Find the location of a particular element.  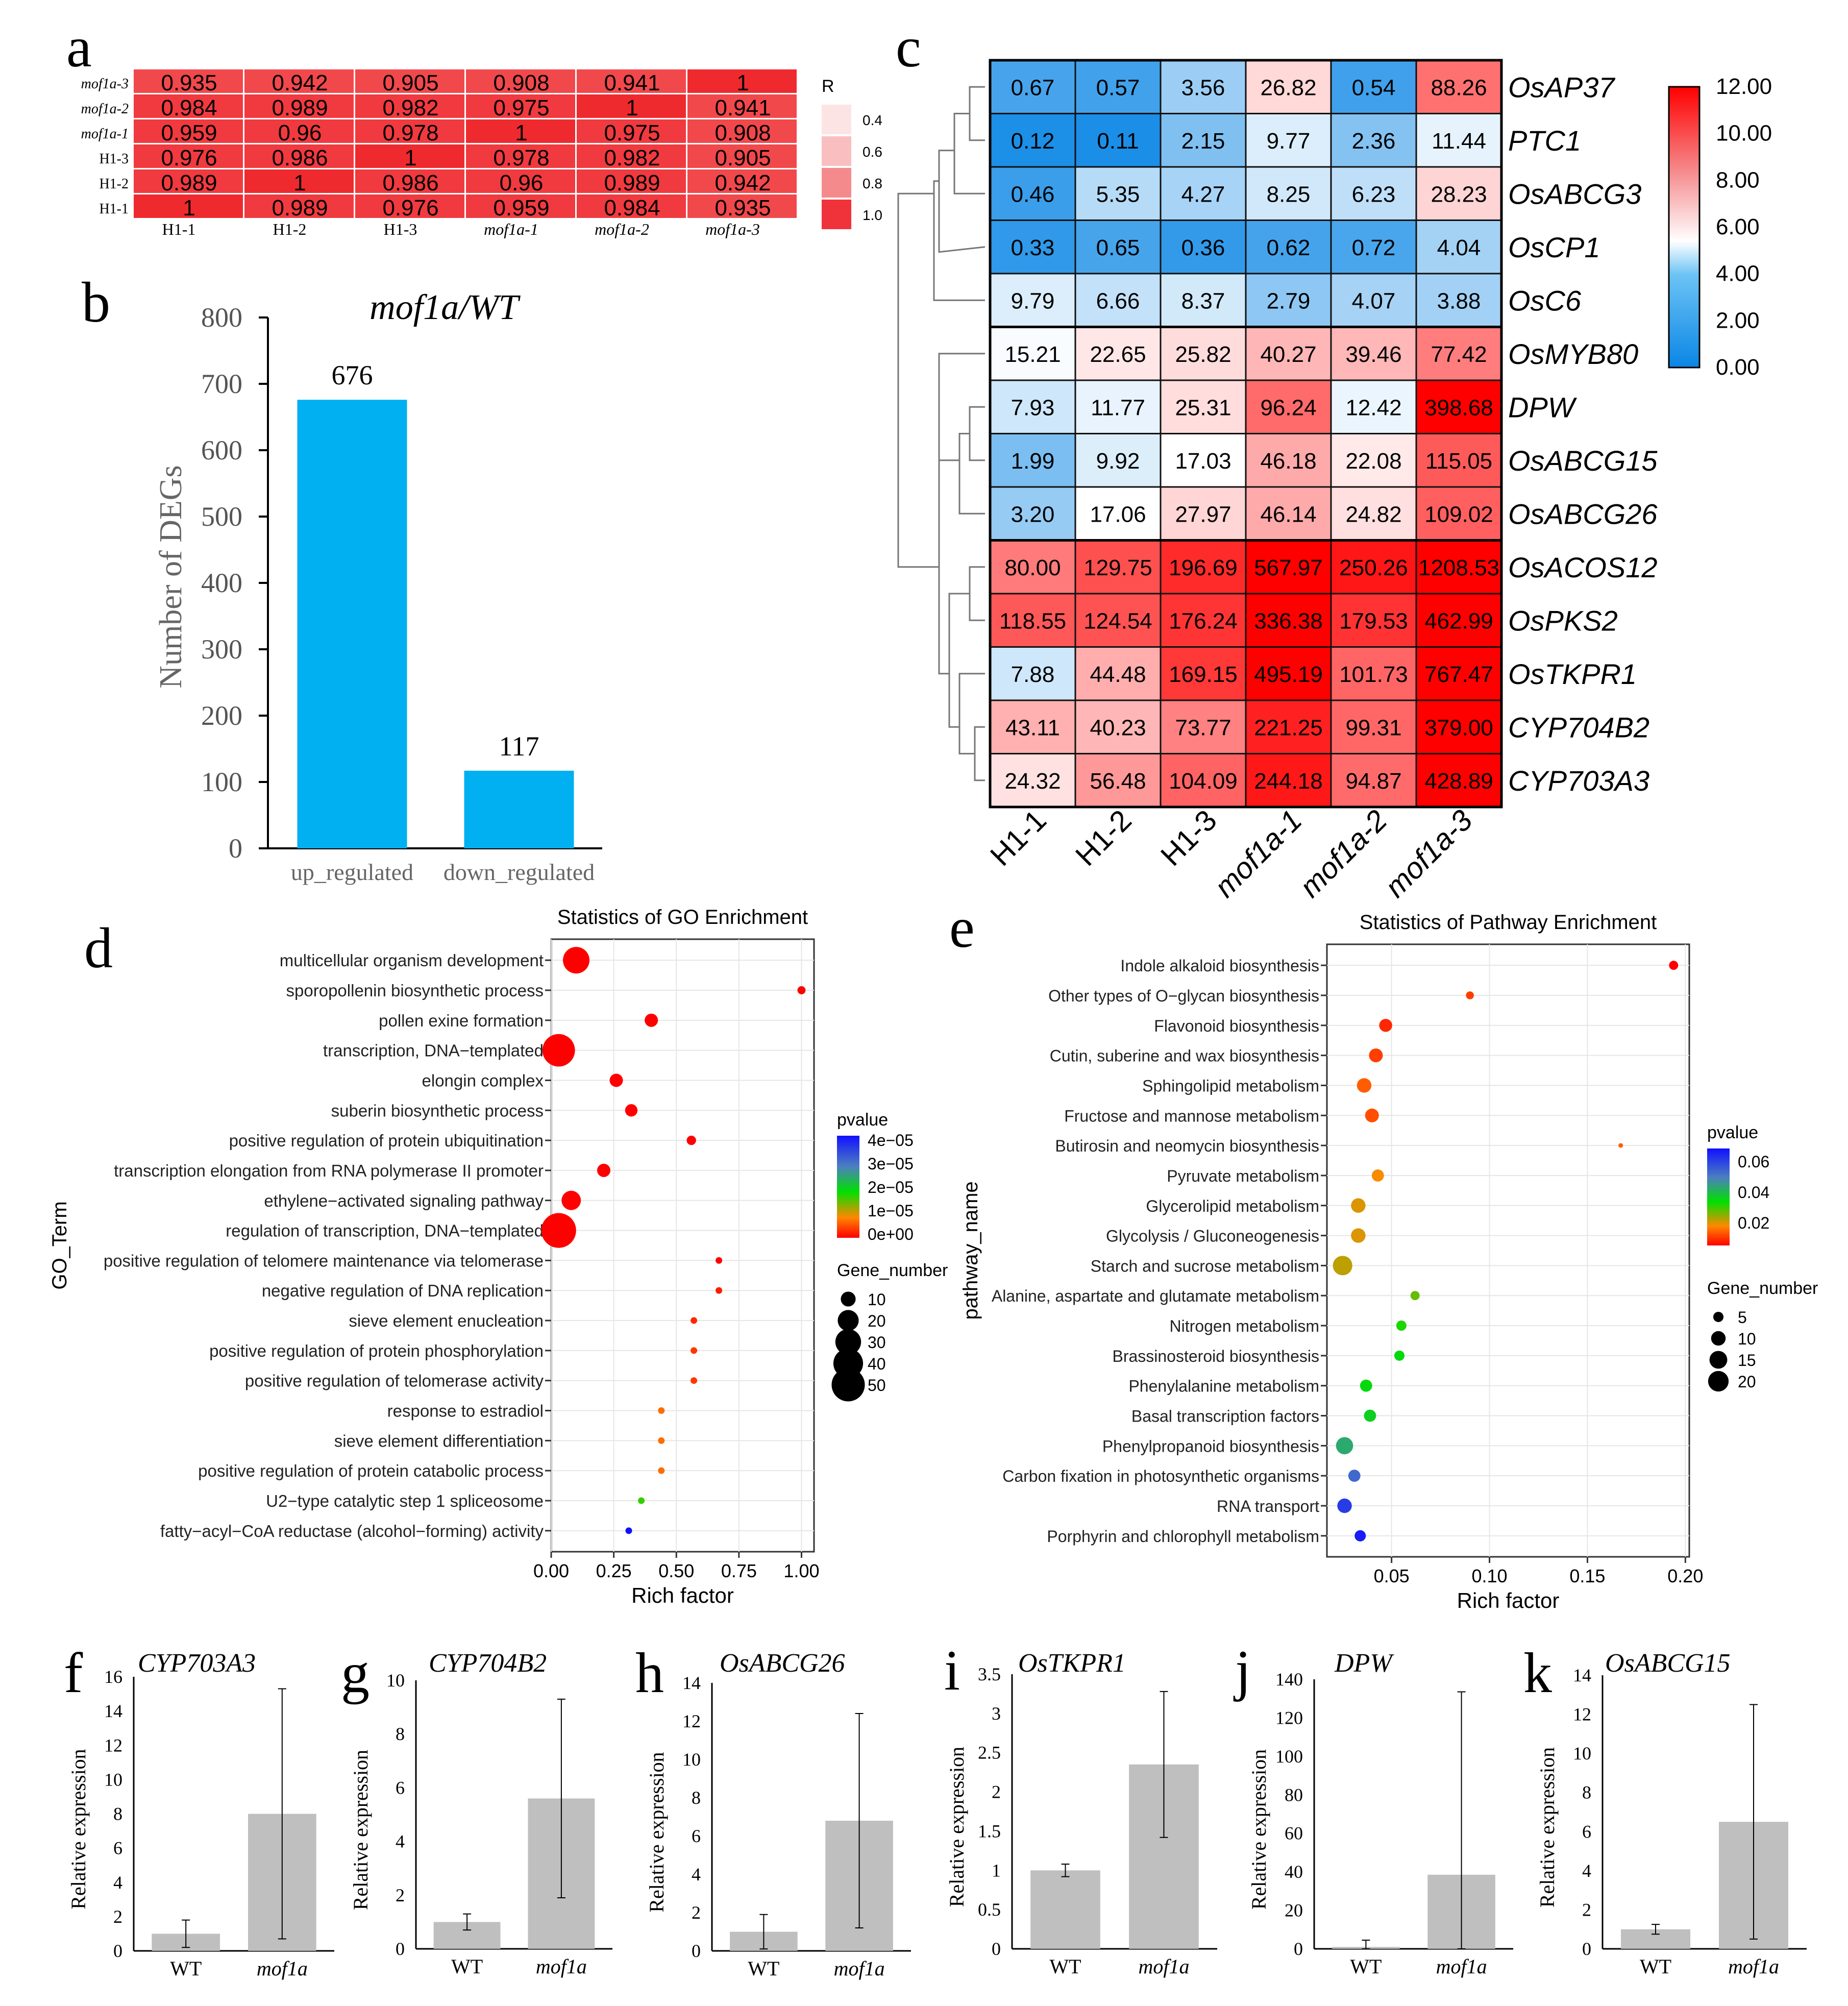

heat-value: 73.77 is located at coordinates (1203, 727).